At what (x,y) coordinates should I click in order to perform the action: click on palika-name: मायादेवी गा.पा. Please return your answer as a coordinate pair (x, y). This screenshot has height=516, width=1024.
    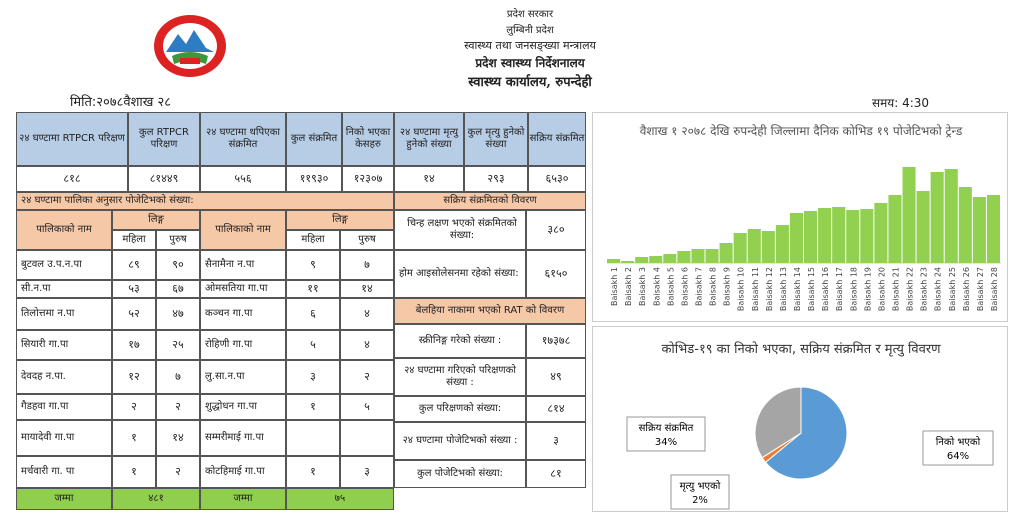
    Looking at the image, I should click on (64, 438).